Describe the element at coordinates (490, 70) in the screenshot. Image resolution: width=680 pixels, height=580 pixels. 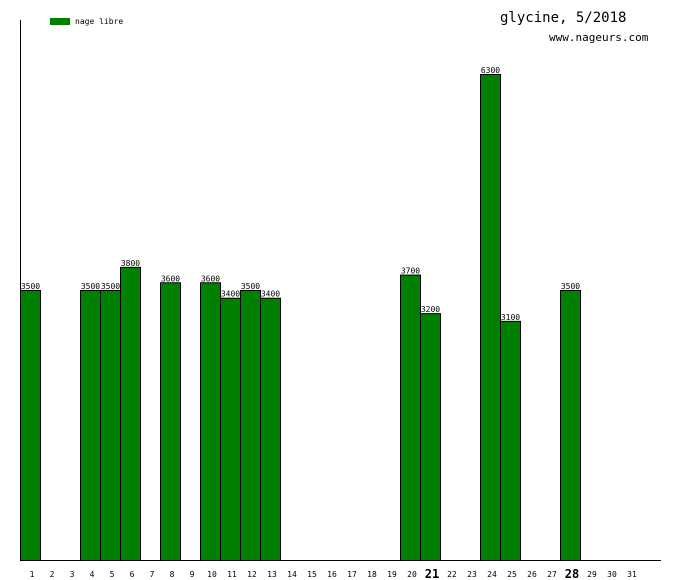
I see `data-label-day-24: 6300` at that location.